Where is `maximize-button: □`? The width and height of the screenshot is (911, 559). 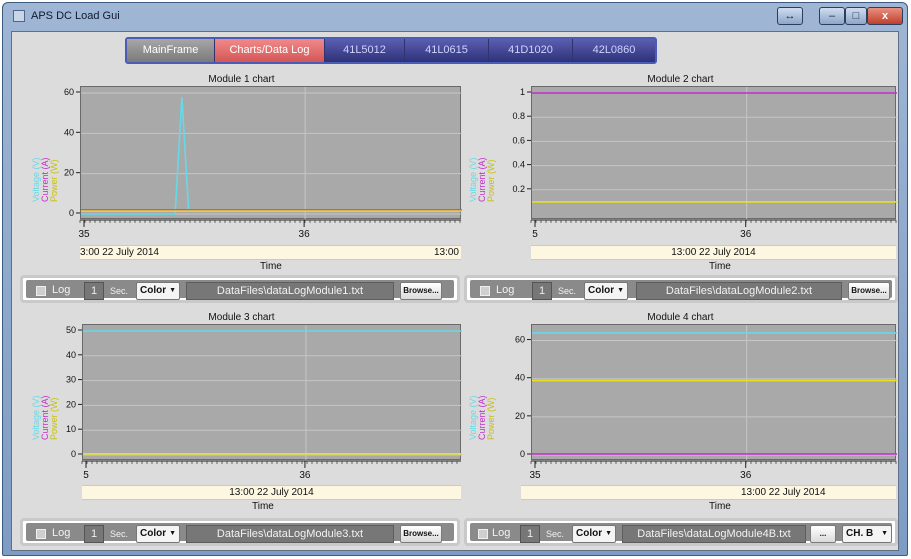 maximize-button: □ is located at coordinates (856, 16).